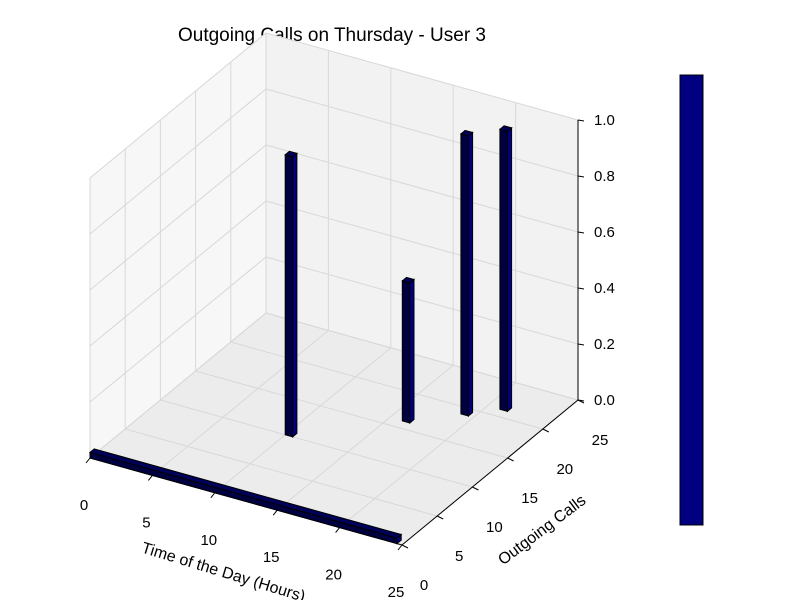 Image resolution: width=800 pixels, height=600 pixels. I want to click on y-tick-label: 10, so click(494, 527).